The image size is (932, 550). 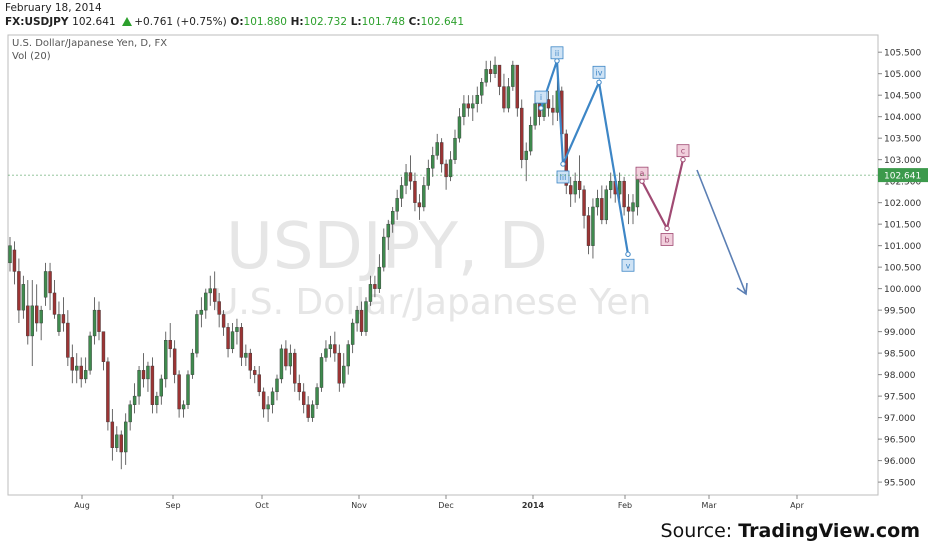 I want to click on price-tick-label: 103.000, so click(x=902, y=161).